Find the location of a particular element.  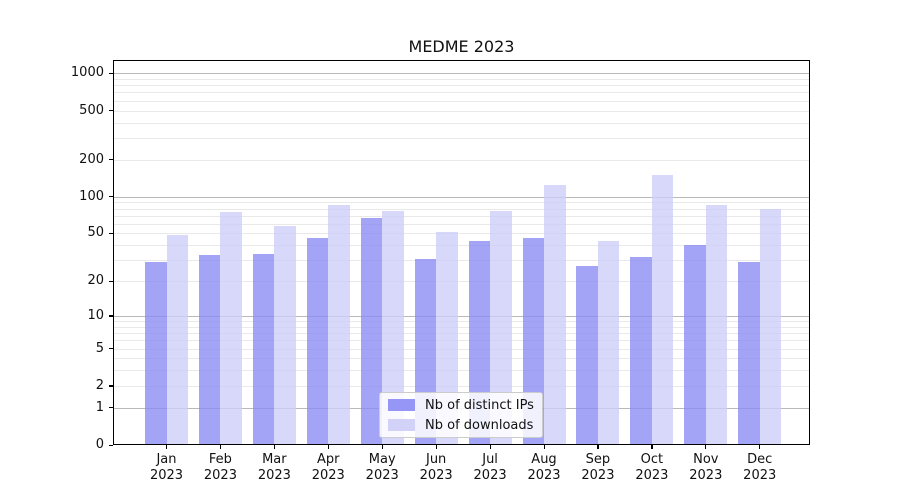

y-tick-label: 20 is located at coordinates (95, 281).